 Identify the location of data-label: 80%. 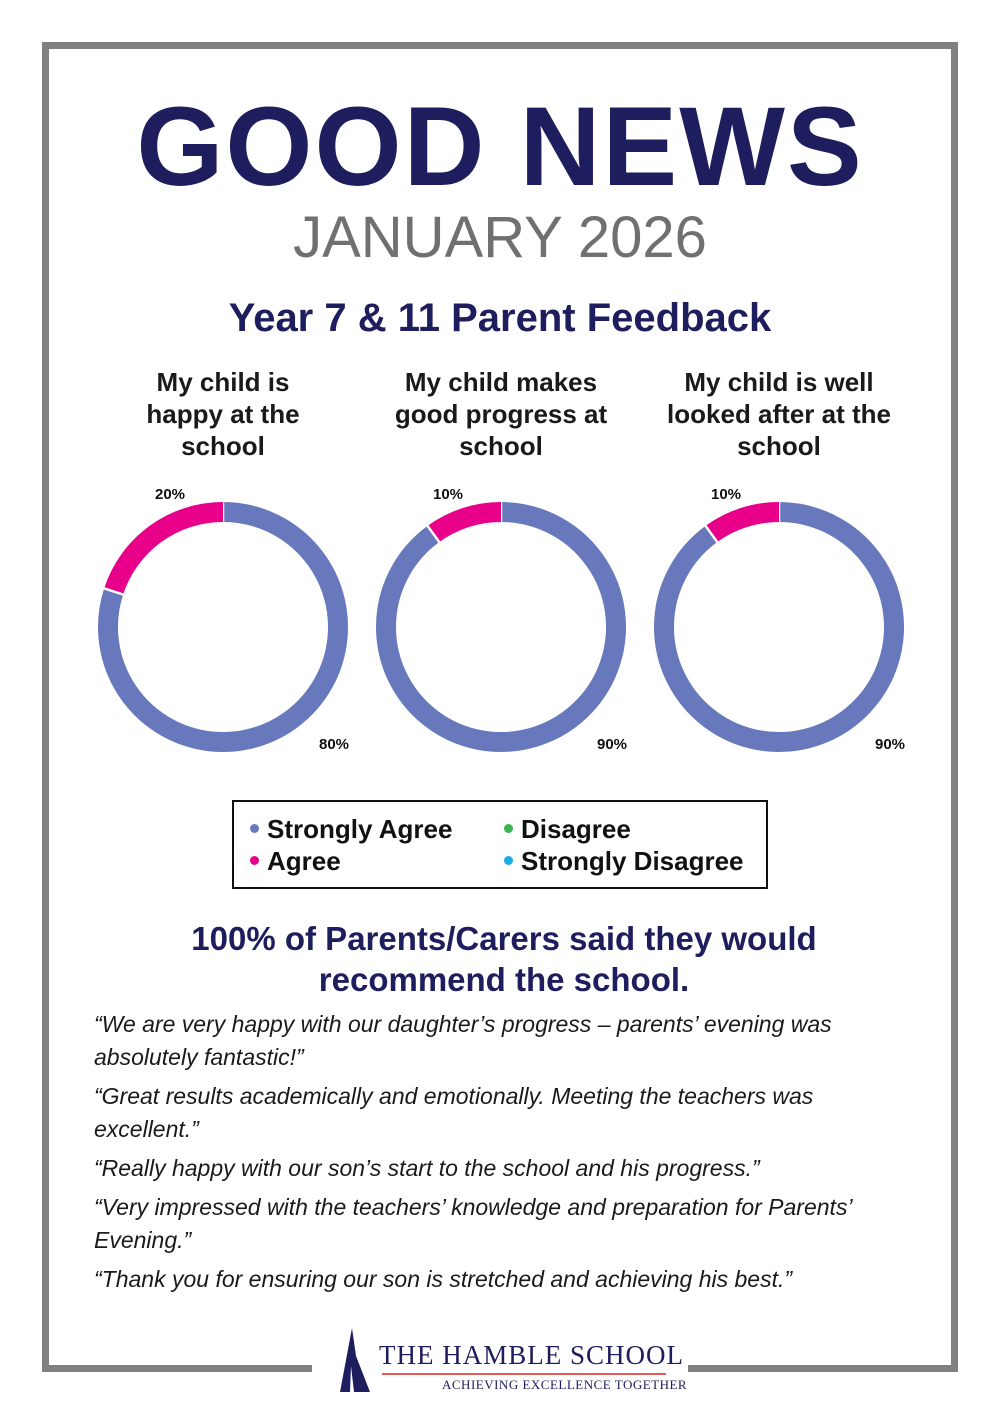
(334, 744).